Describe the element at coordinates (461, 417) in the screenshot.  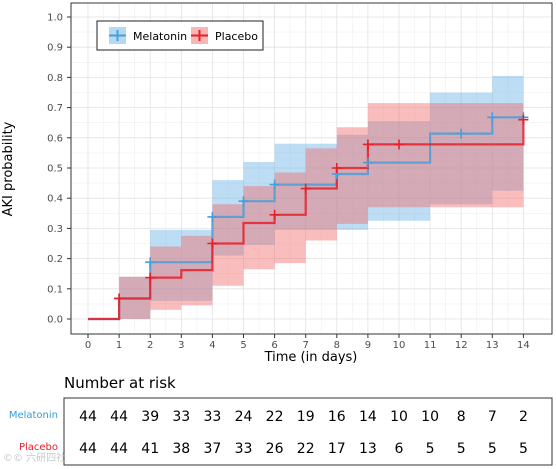
I see `risk-value-melatonin: 8` at that location.